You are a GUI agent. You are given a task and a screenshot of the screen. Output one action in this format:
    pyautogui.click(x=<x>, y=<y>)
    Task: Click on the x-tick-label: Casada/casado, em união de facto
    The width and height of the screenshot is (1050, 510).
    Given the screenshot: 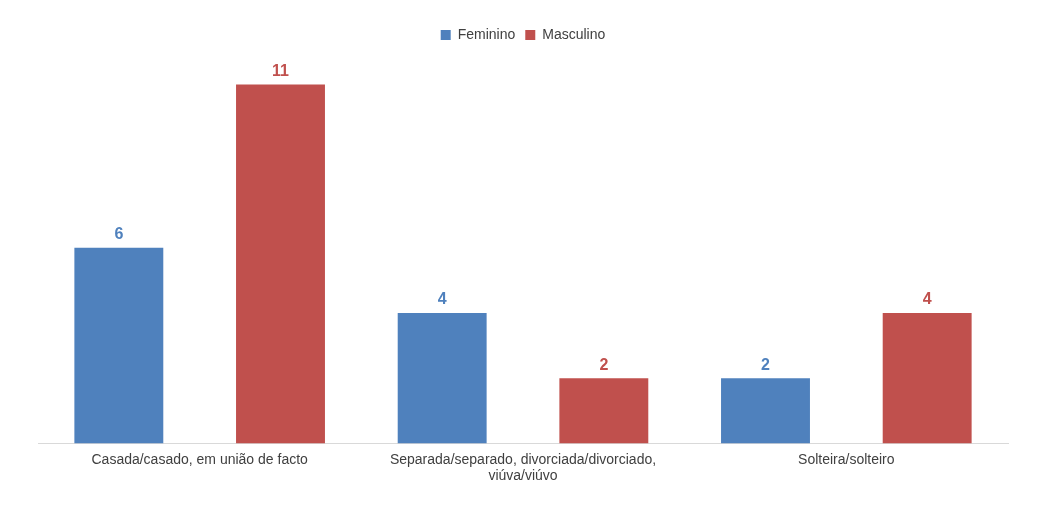 What is the action you would take?
    pyautogui.click(x=200, y=458)
    